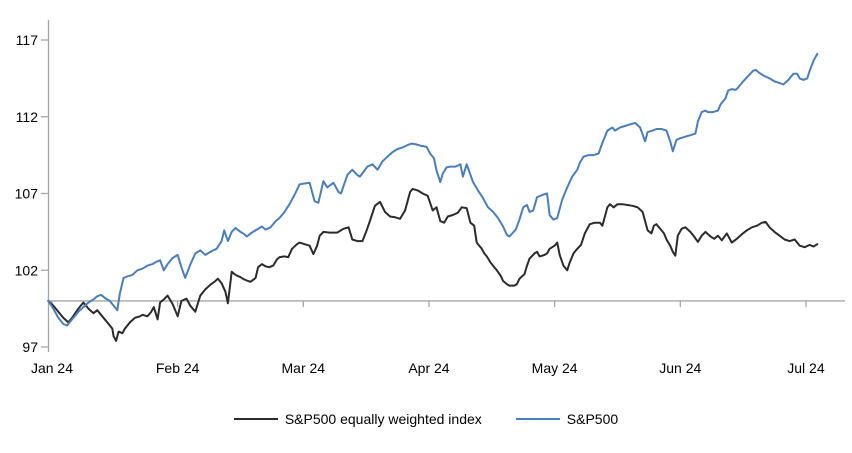  What do you see at coordinates (30, 347) in the screenshot?
I see `y-tick-label: 97` at bounding box center [30, 347].